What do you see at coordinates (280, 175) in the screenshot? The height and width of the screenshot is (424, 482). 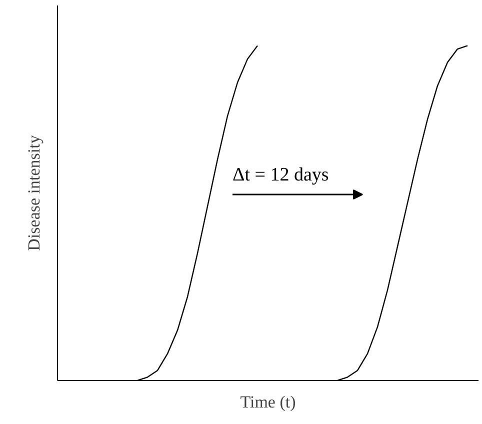 I see `annotation: Δt = 12 days` at bounding box center [280, 175].